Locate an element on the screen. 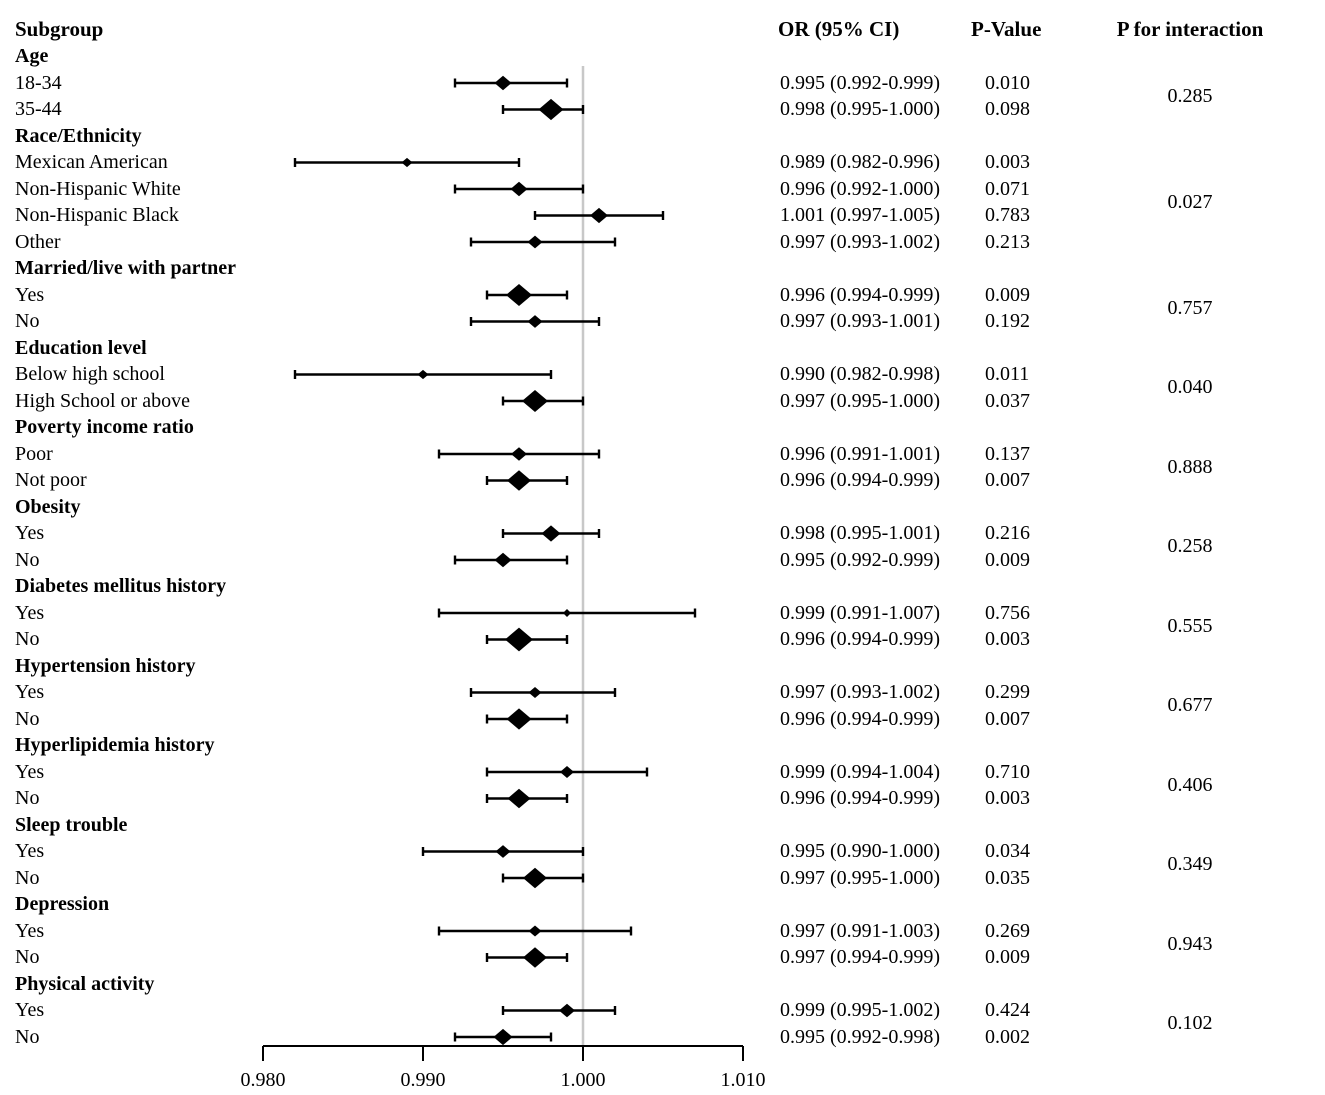 Image resolution: width=1325 pixels, height=1095 pixels. or-ci-value: 0.989 (0.982-0.996) is located at coordinates (860, 162).